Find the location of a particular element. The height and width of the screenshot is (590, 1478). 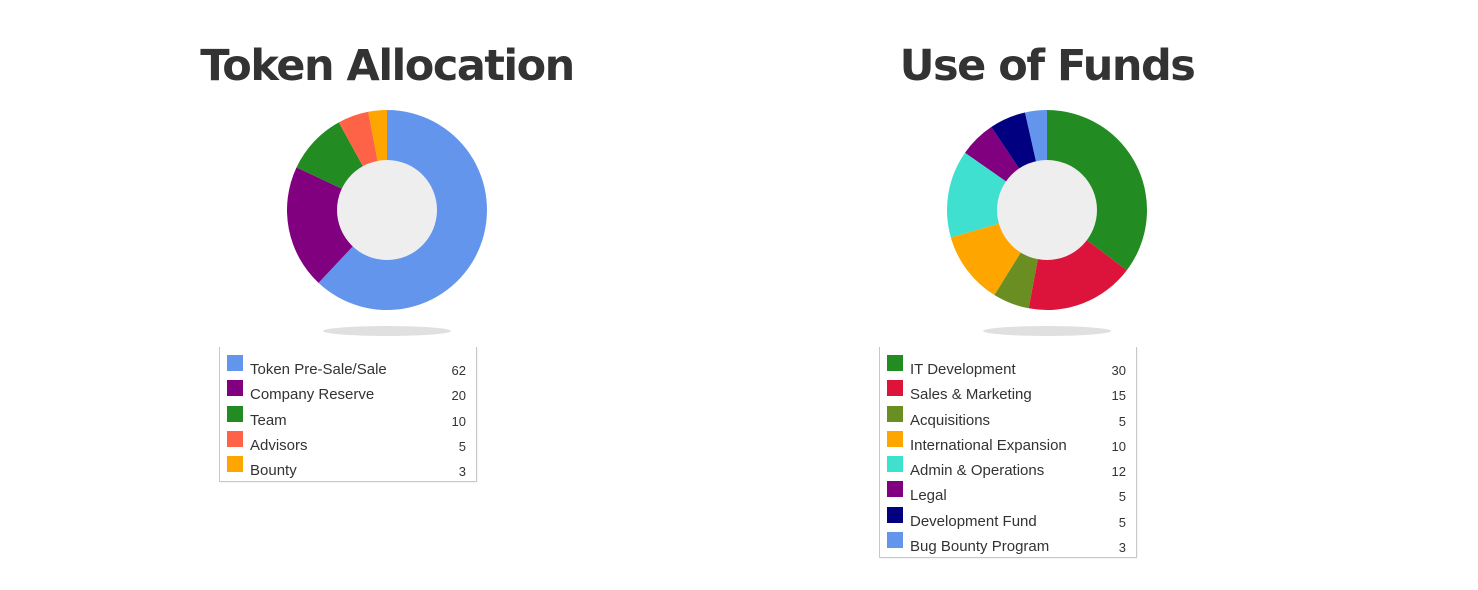

legend-item-bug-bounty-program: Bug Bounty Program 3 is located at coordinates (1008, 544).